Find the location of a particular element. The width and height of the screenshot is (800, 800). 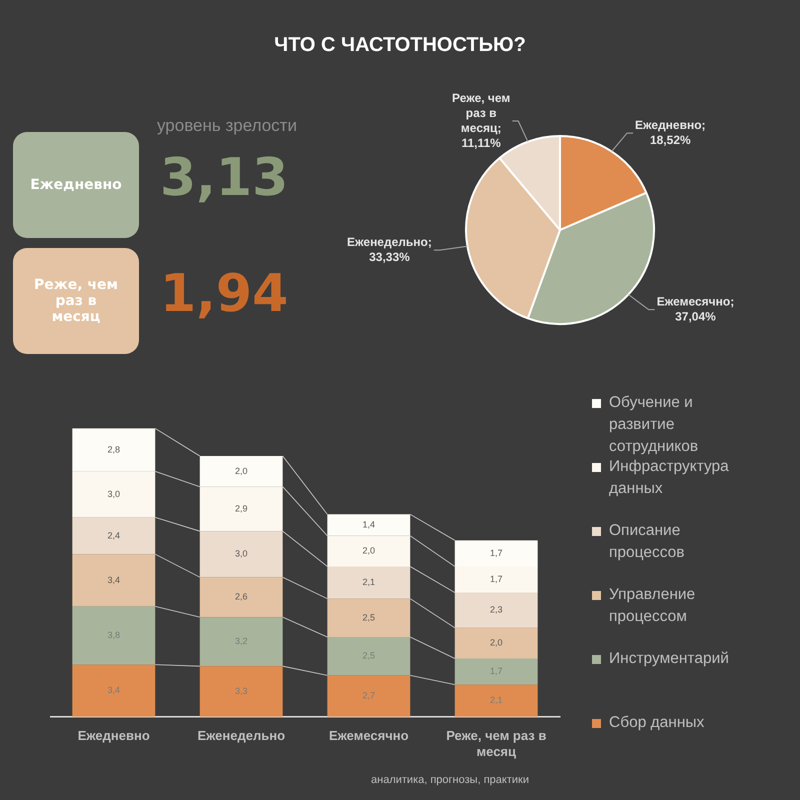

data-label: 3,13 is located at coordinates (224, 178).